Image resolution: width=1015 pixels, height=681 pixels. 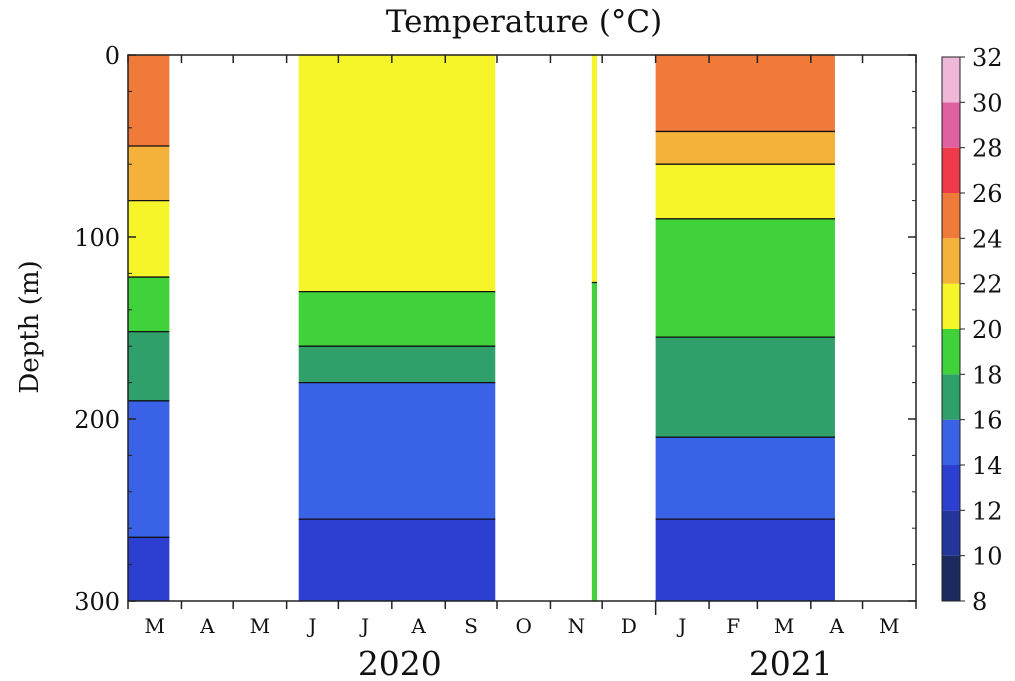 What do you see at coordinates (987, 466) in the screenshot?
I see `colorbar-tick-label: 14` at bounding box center [987, 466].